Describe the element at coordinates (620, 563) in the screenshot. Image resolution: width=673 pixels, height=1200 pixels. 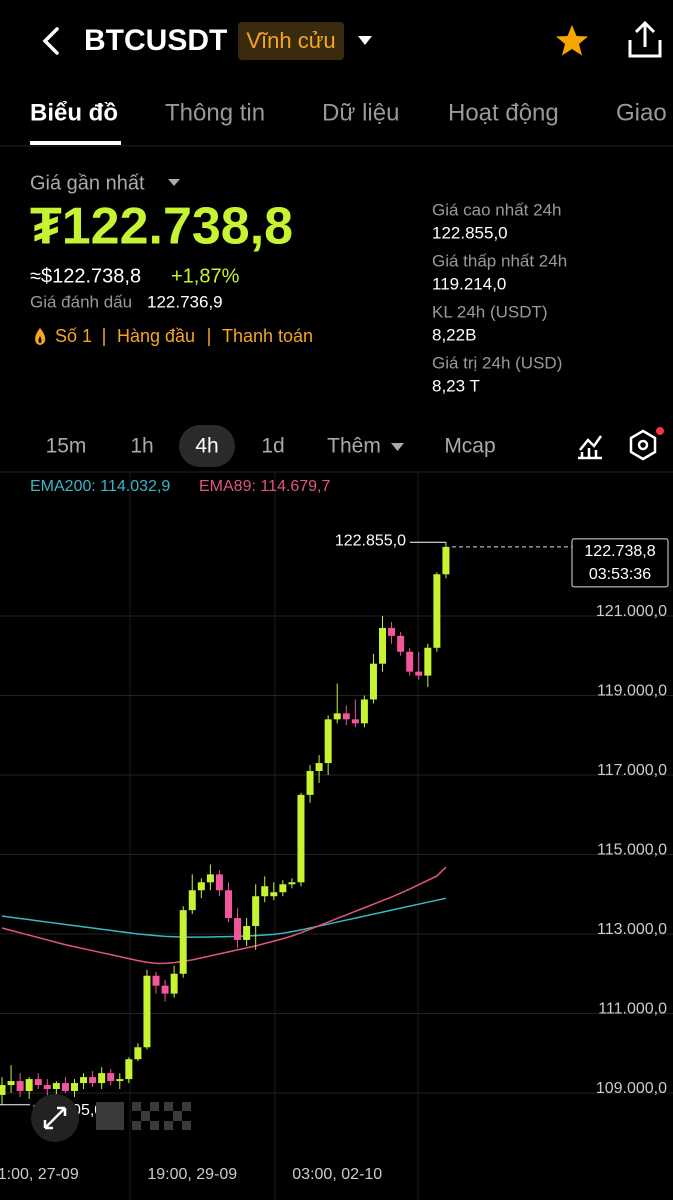
I see `last-price-box` at that location.